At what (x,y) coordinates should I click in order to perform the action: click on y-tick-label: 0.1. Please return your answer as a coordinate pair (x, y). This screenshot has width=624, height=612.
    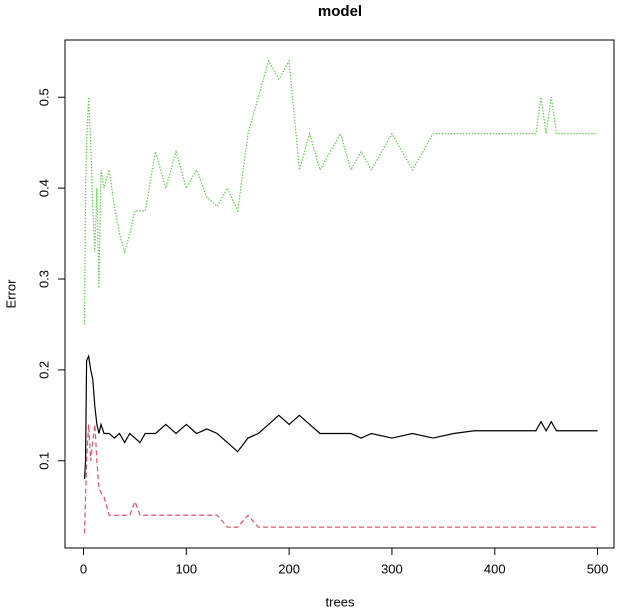
    Looking at the image, I should click on (43, 461).